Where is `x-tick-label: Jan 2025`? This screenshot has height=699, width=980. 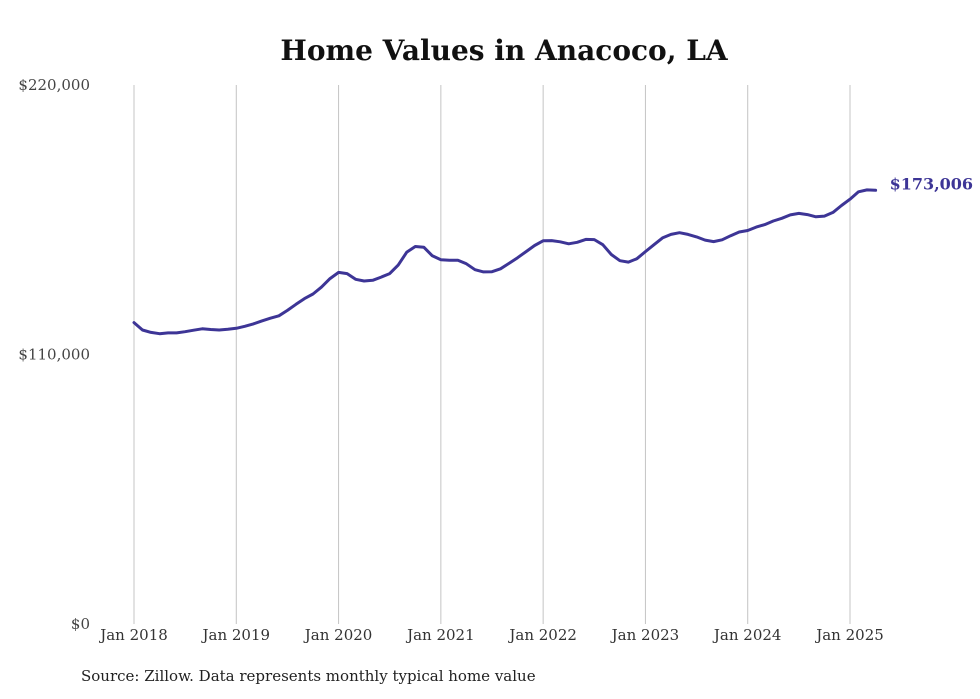
x-tick-label: Jan 2025 is located at coordinates (849, 635).